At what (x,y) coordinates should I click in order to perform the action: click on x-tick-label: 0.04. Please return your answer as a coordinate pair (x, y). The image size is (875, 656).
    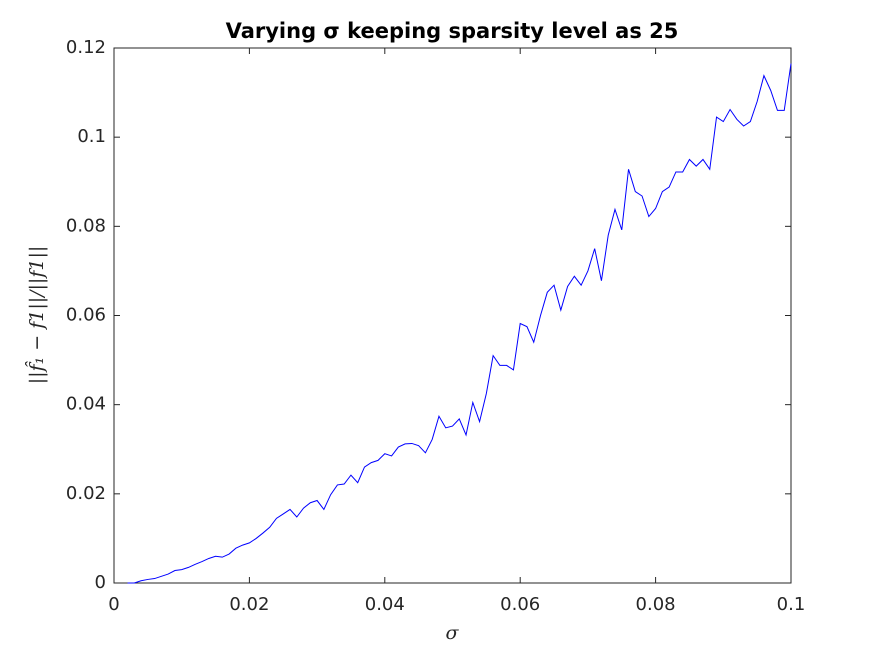
    Looking at the image, I should click on (385, 604).